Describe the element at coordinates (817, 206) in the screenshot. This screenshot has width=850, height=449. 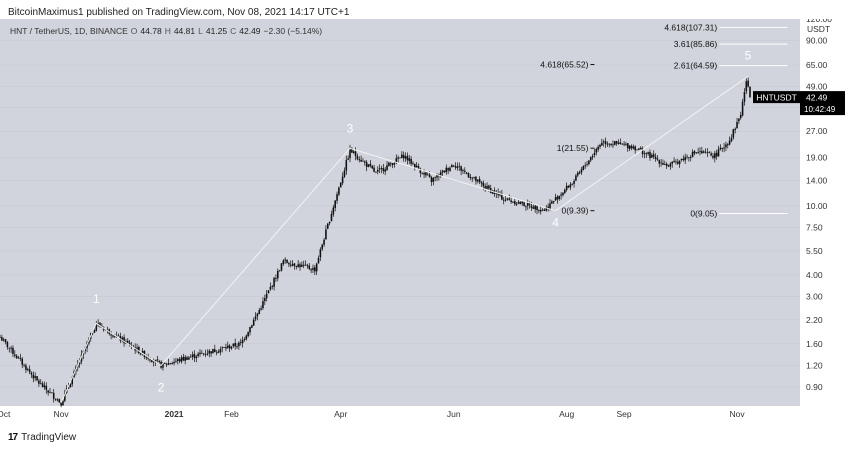
I see `y-tick-label: 10.00` at that location.